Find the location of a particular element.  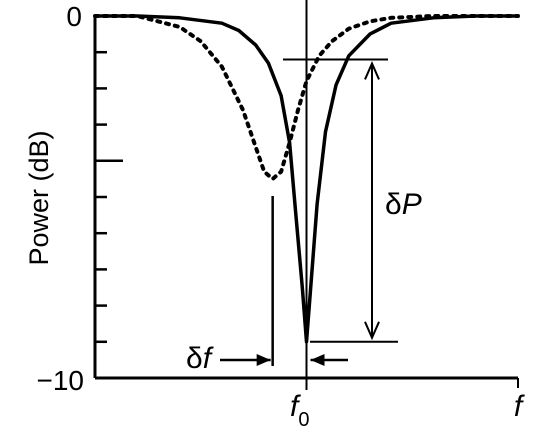

x-tick-sub: 0 is located at coordinates (303, 420).